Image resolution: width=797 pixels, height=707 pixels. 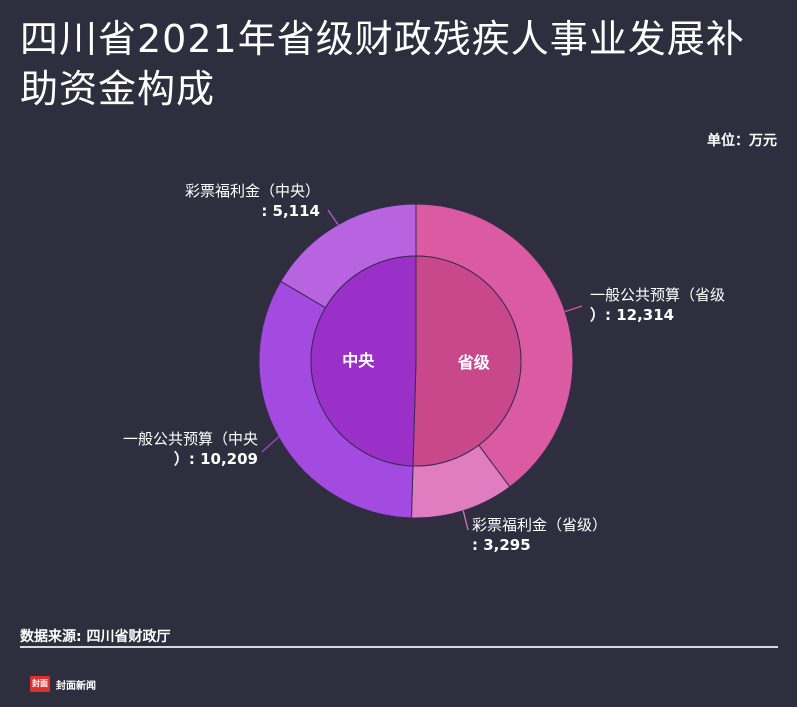 What do you see at coordinates (358, 360) in the screenshot?
I see `inner-label-中央: 中央` at bounding box center [358, 360].